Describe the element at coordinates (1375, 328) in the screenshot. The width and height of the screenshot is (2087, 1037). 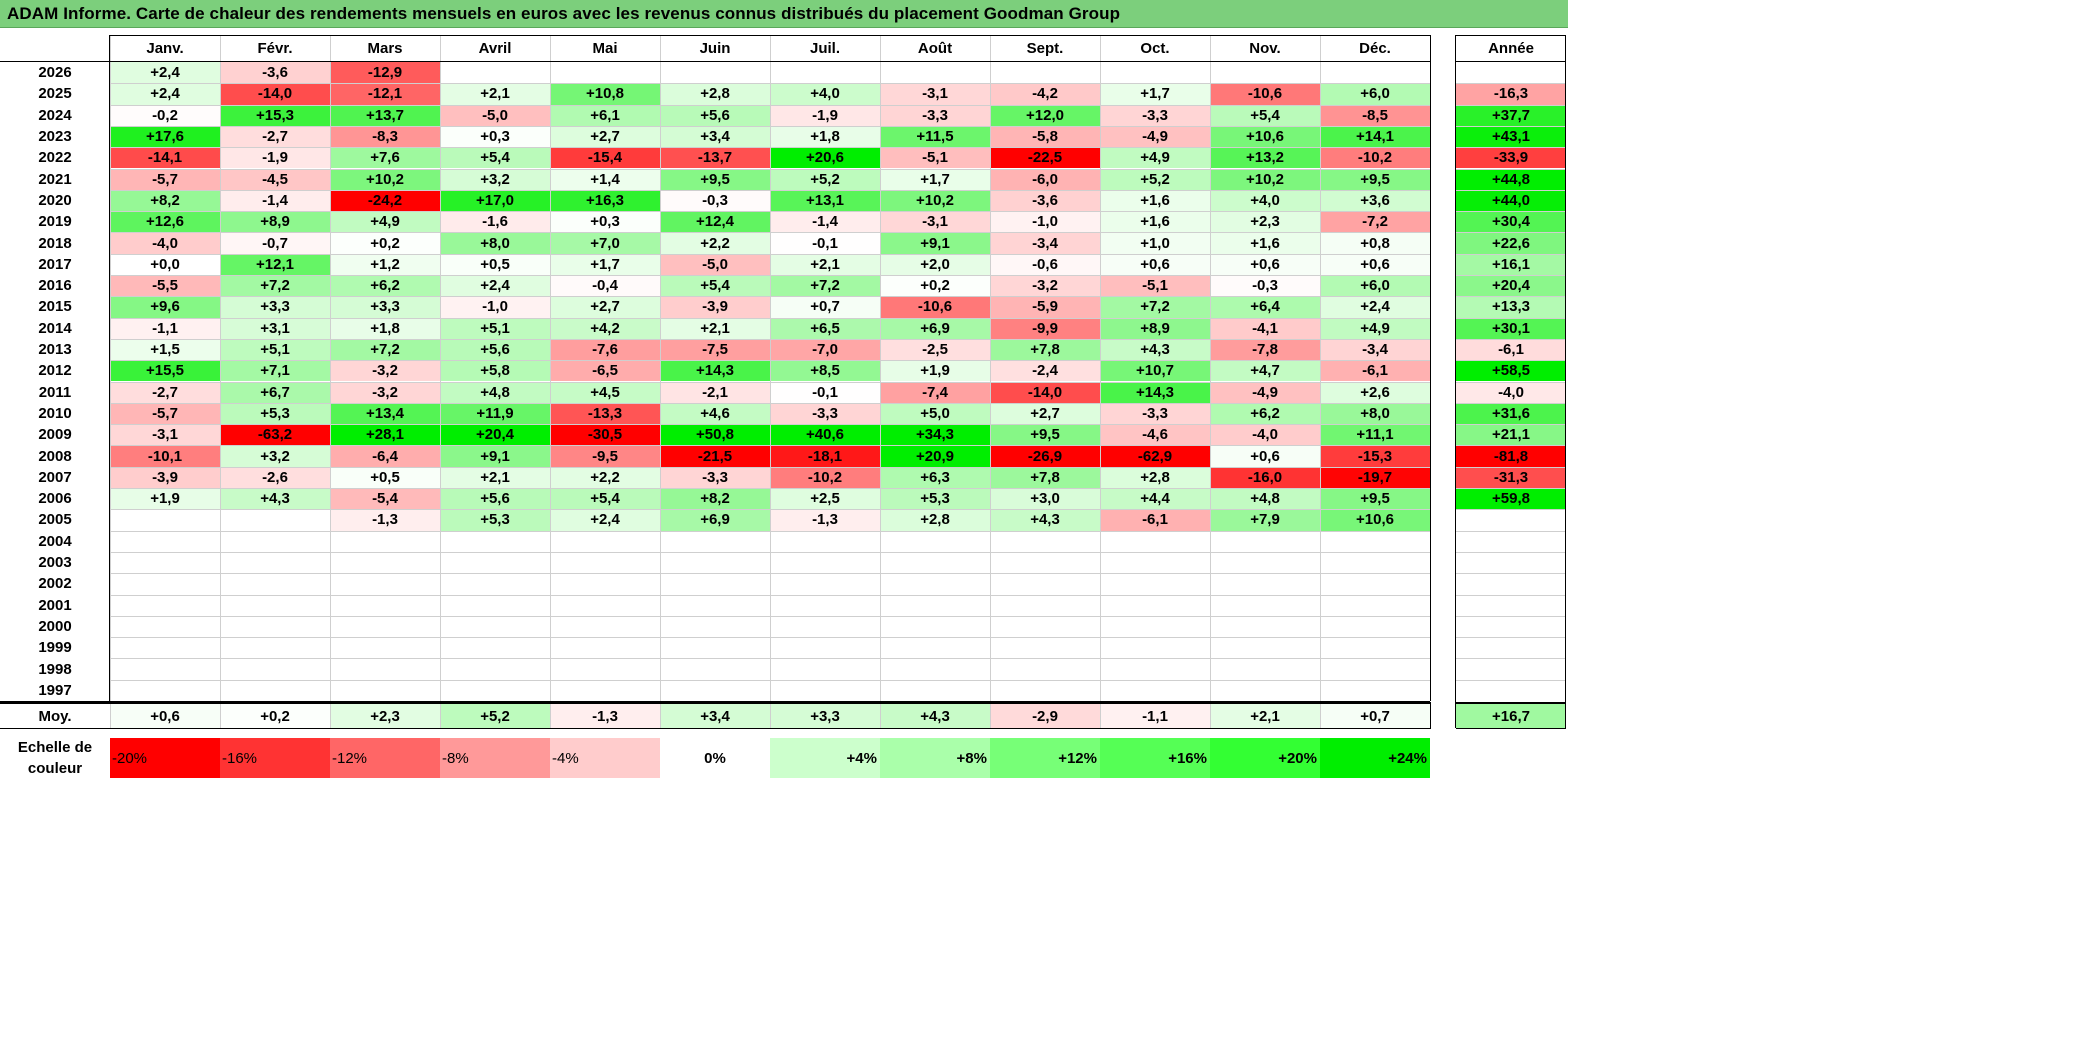
I see `heatmap-cell: +4,9` at that location.